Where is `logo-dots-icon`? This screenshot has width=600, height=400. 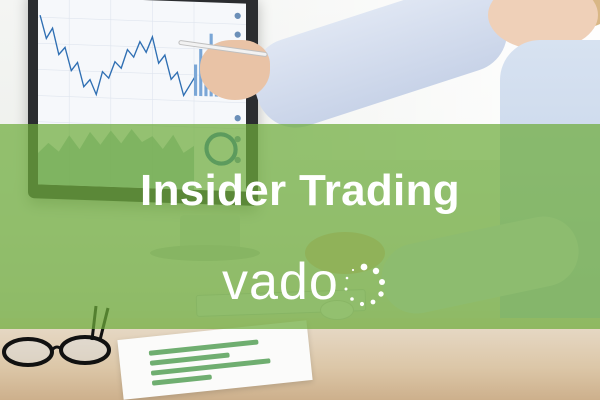
logo-dots-icon is located at coordinates (364, 285).